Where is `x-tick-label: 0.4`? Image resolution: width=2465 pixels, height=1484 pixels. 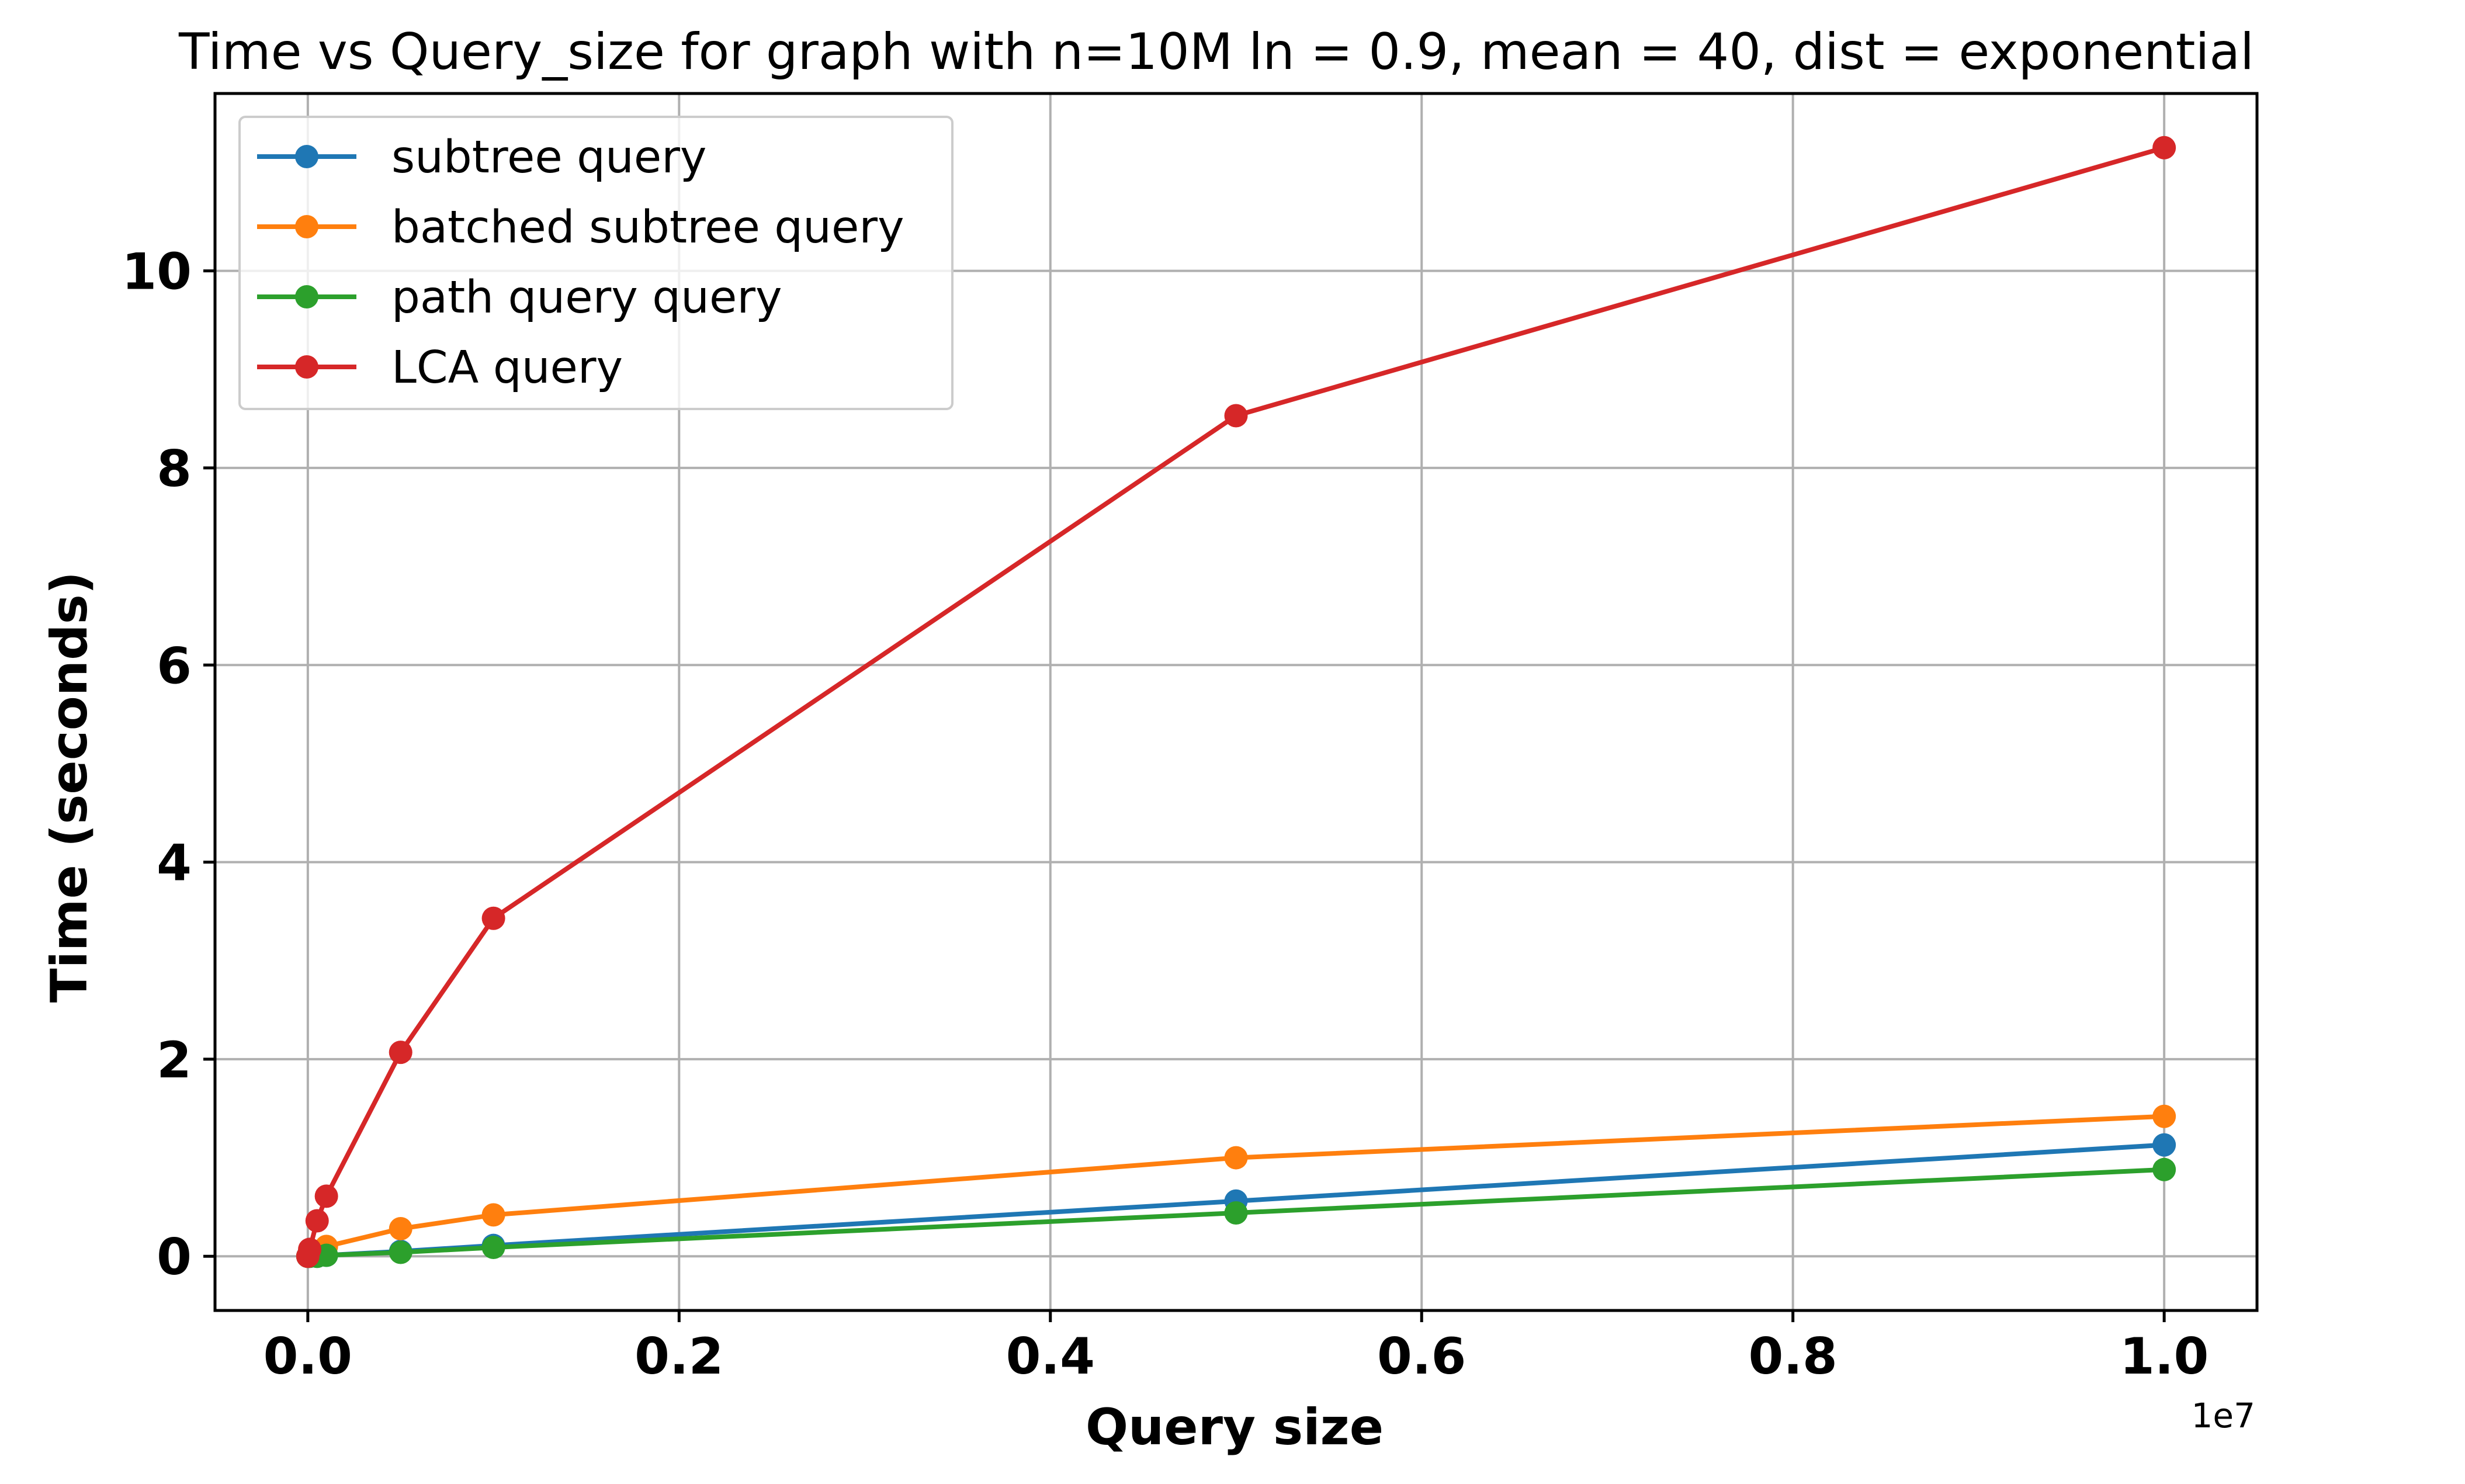 x-tick-label: 0.4 is located at coordinates (1050, 1357).